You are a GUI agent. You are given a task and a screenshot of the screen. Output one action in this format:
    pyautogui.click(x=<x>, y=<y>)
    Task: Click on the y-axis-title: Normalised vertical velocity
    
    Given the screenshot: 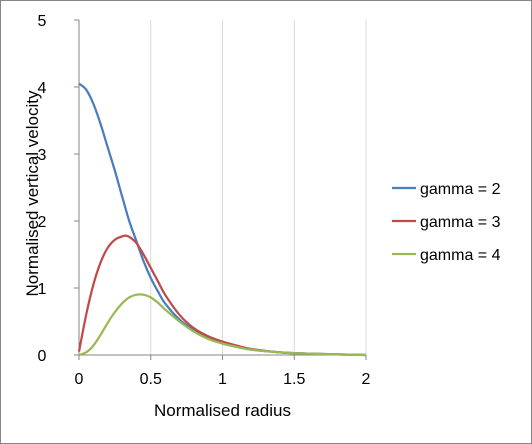 What is the action you would take?
    pyautogui.click(x=32, y=193)
    